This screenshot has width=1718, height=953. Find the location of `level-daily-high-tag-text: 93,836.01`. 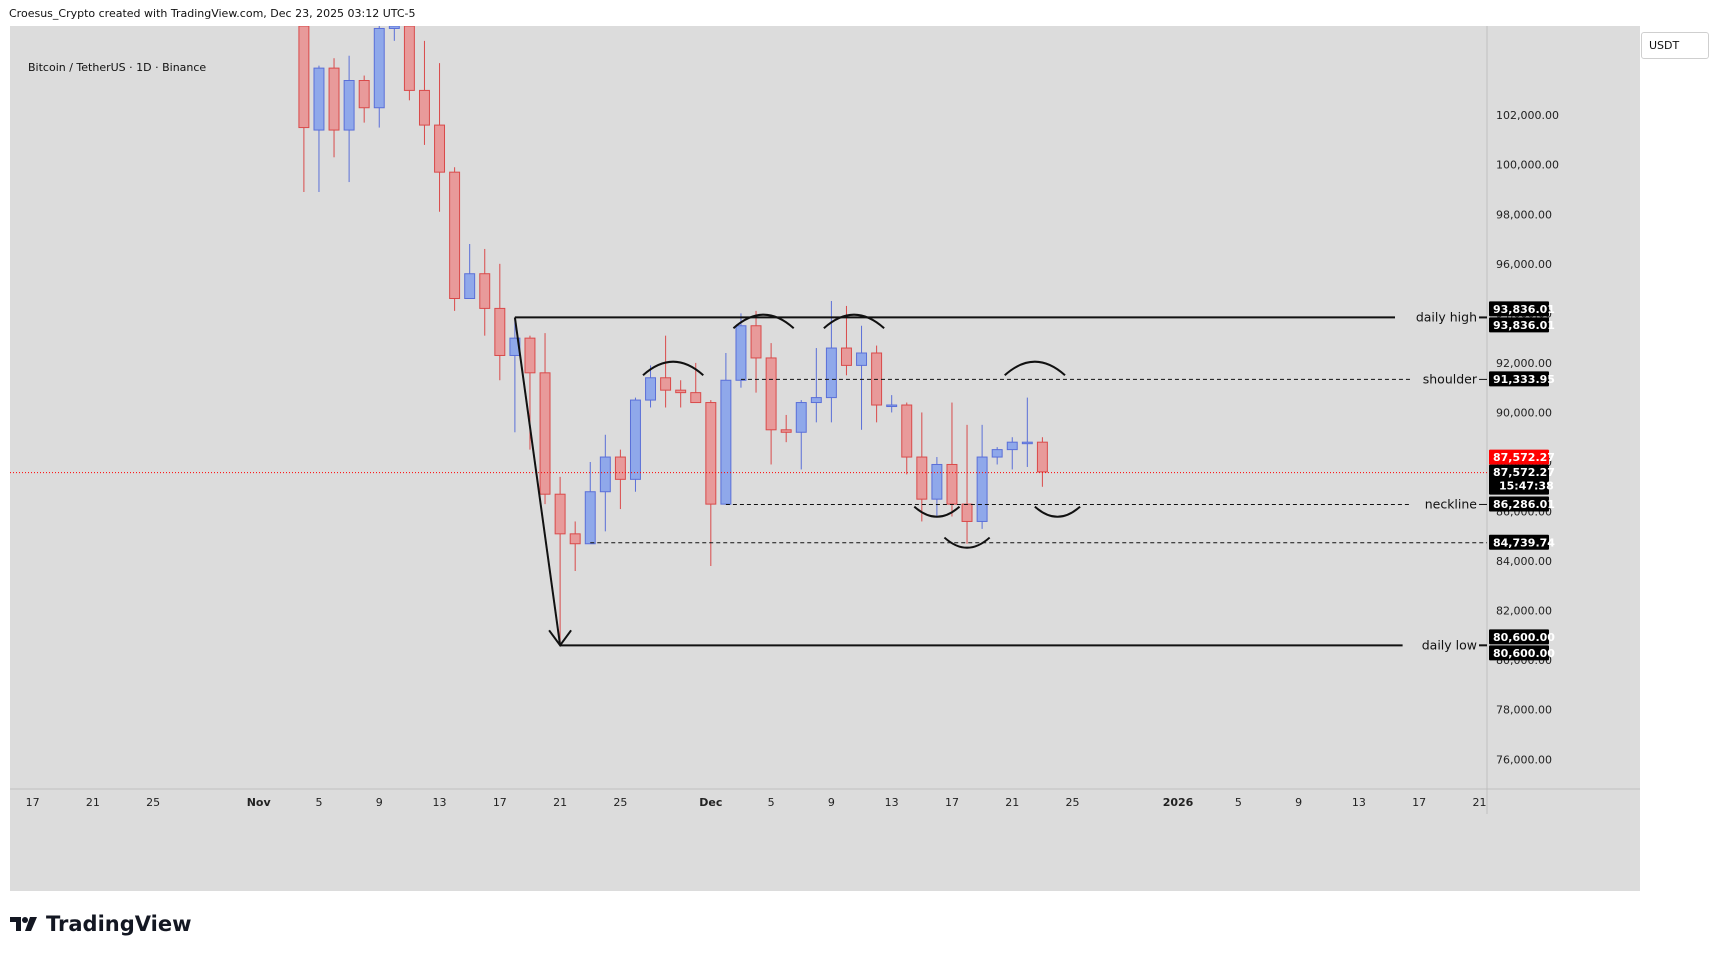

level-daily-high-tag-text: 93,836.01 is located at coordinates (1524, 309).